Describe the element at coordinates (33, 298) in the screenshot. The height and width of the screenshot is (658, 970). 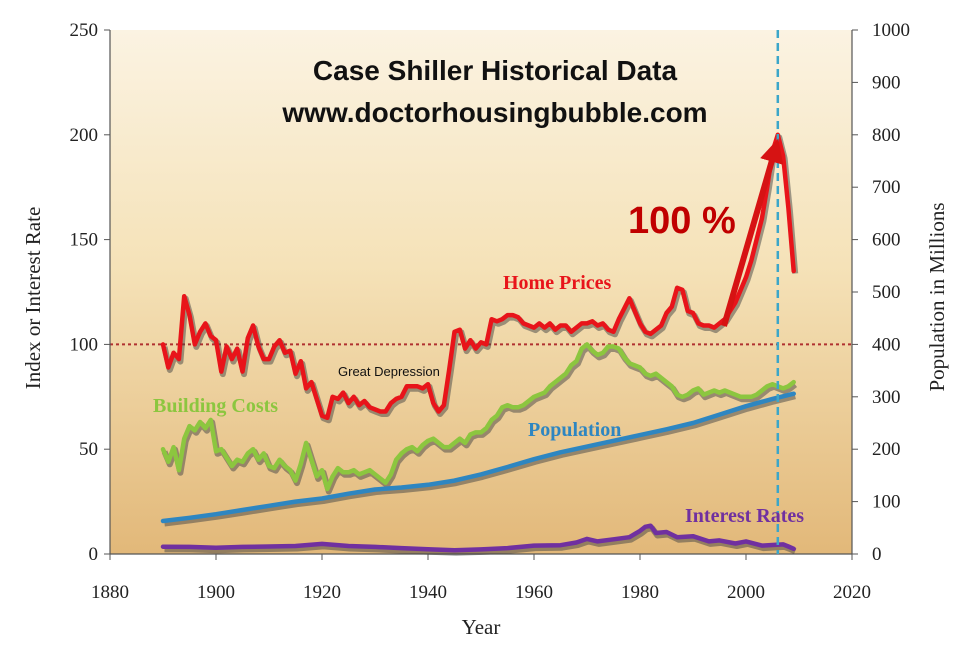
I see `y-axis-title: Index or Interest Rate` at that location.